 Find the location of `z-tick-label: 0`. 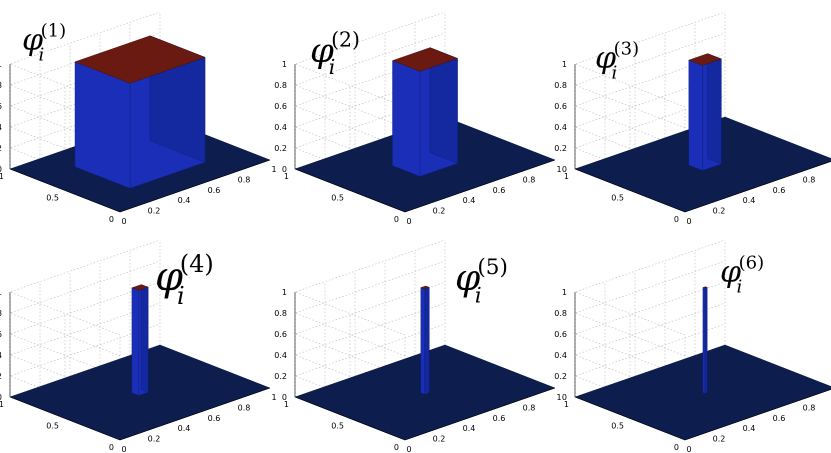

z-tick-label: 0 is located at coordinates (564, 169).